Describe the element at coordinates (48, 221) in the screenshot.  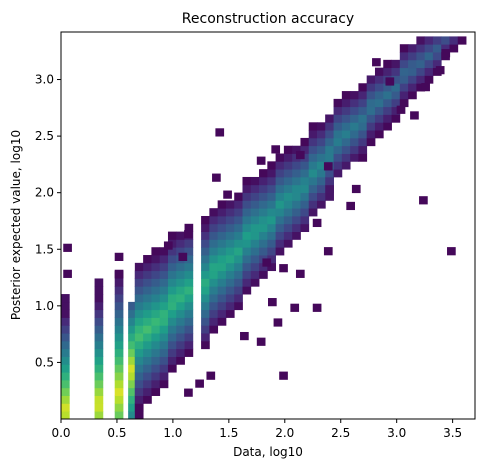
I see `y-axis-ticks: 0.5 1.0 1.5 2.0 2.5 3.0` at that location.